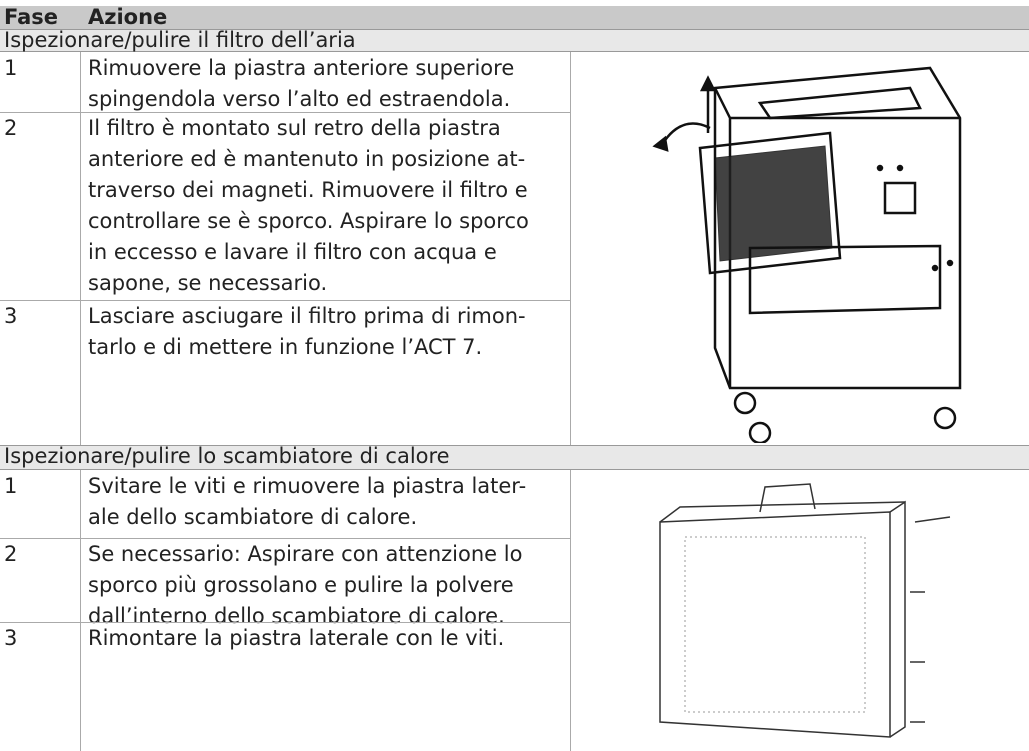  What do you see at coordinates (285, 347) in the screenshot?
I see `step-text: tarlo e di mettere in funzione l’ACT 7.` at bounding box center [285, 347].